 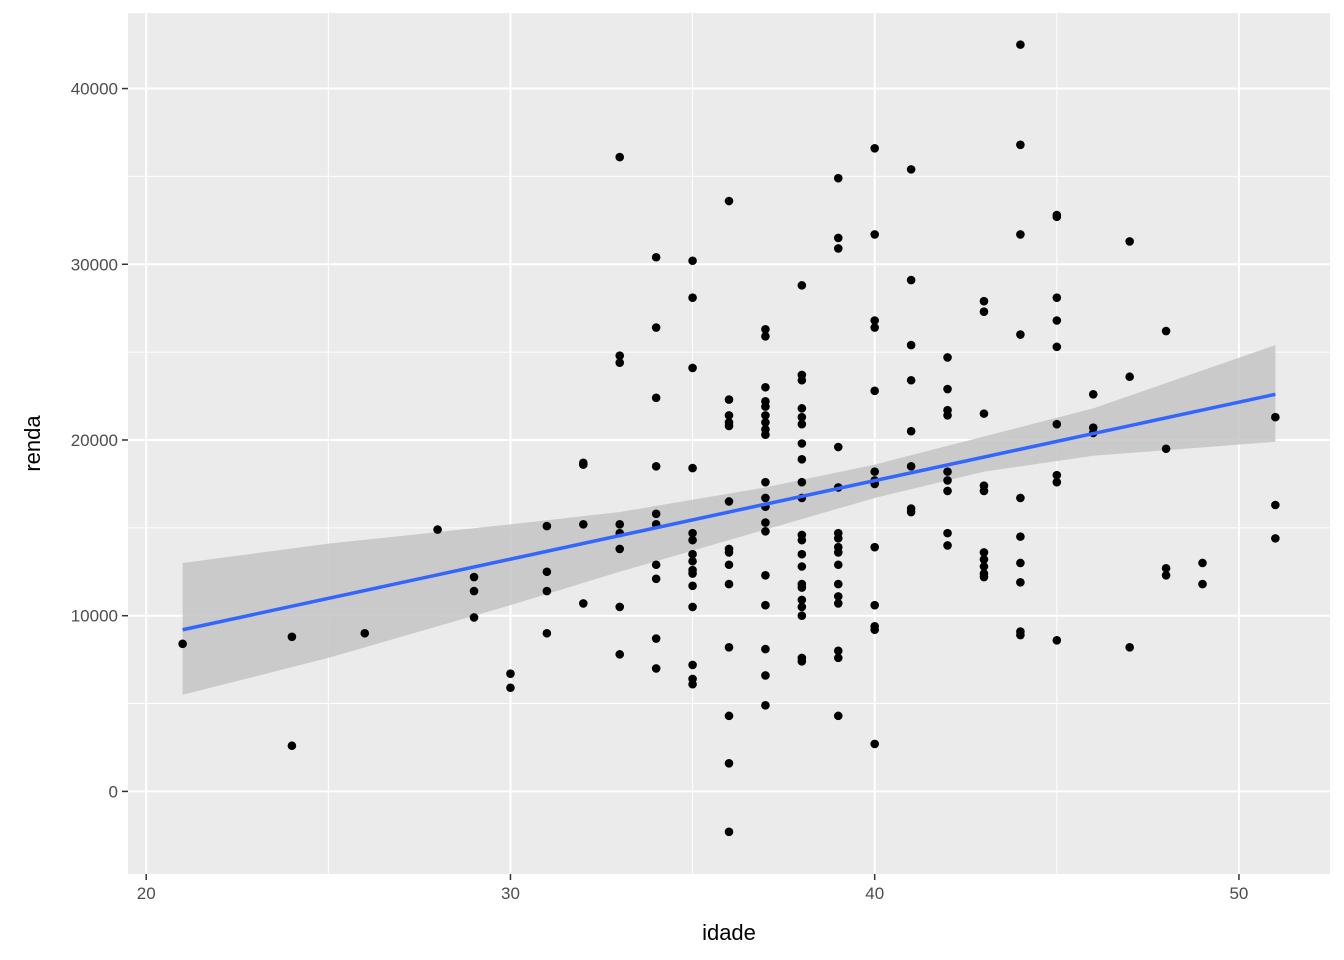 What do you see at coordinates (510, 893) in the screenshot?
I see `x-tick-label: 30` at bounding box center [510, 893].